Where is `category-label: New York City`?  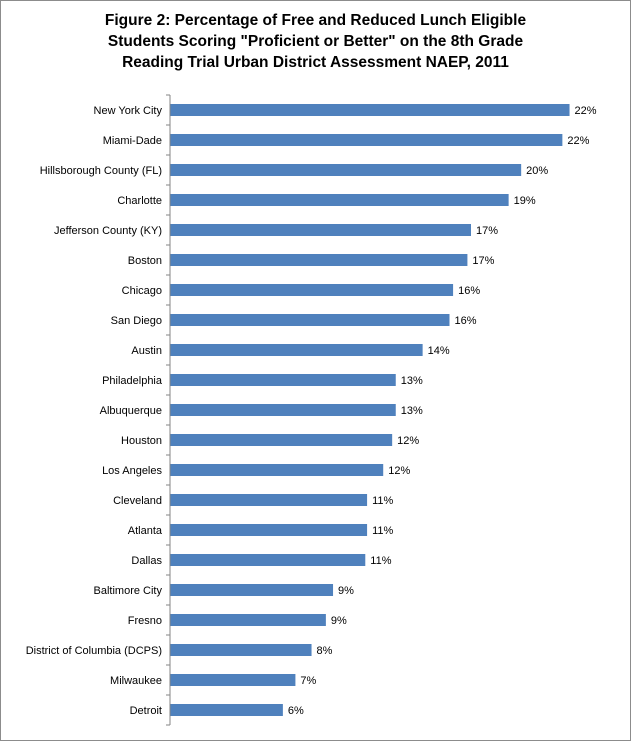 category-label: New York City is located at coordinates (128, 111).